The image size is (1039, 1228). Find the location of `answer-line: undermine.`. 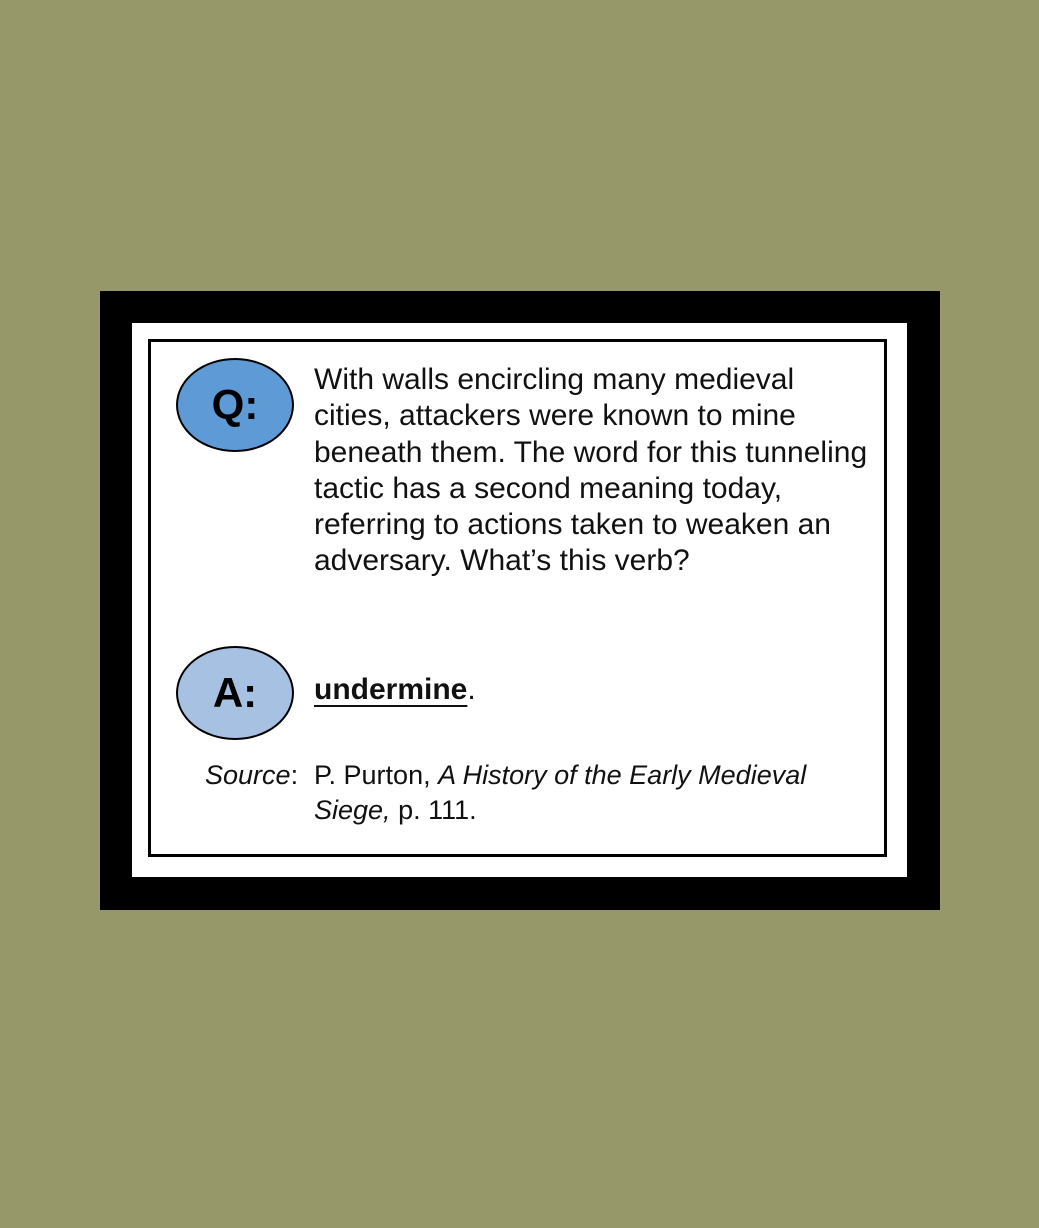

answer-line: undermine. is located at coordinates (395, 690).